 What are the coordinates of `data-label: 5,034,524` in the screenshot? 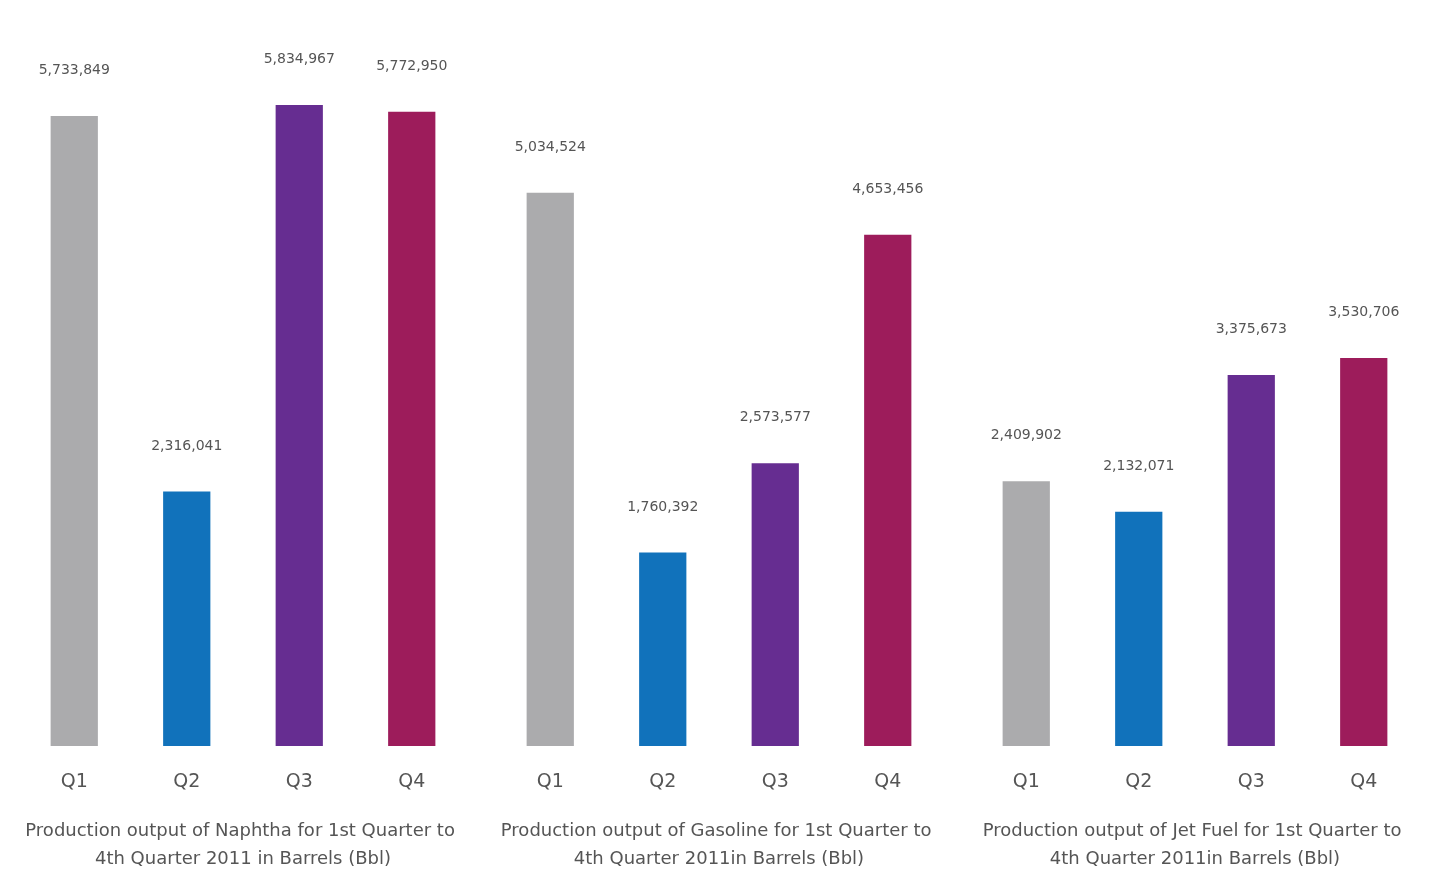 It's located at (550, 145).